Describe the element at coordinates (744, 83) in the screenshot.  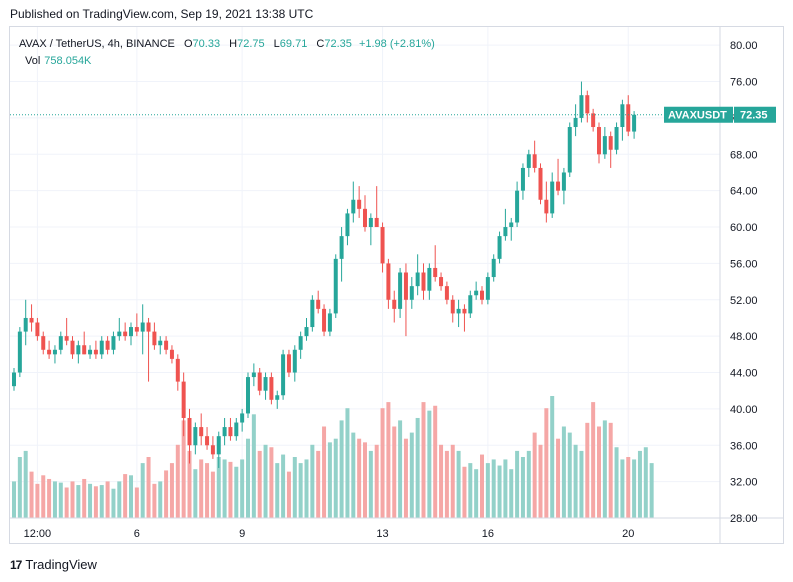
I see `y-tick-label: 76.00` at that location.